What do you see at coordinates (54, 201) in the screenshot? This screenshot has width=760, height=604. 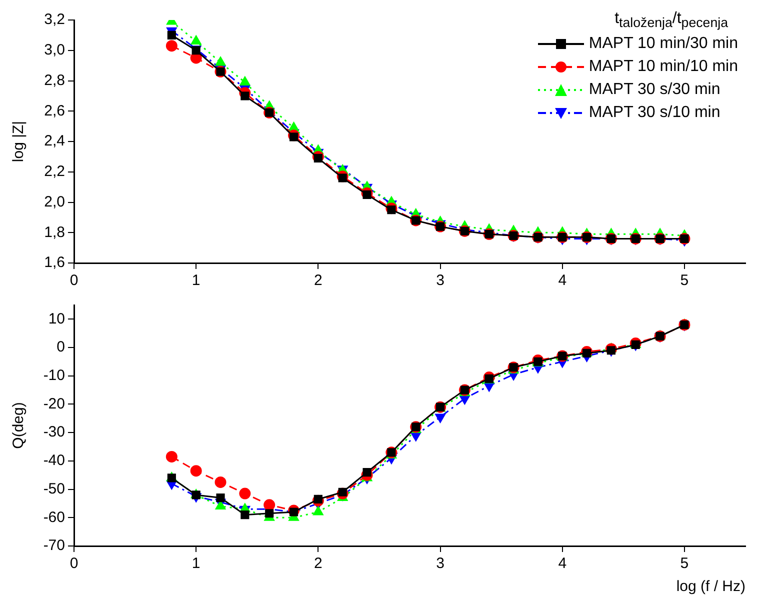 I see `y-tick-label: 2,0` at bounding box center [54, 201].